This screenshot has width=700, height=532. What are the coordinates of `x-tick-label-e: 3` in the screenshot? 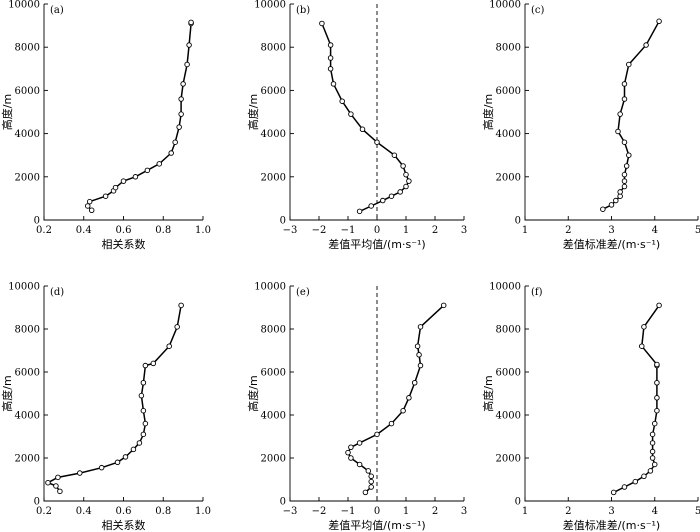 It's located at (464, 511).